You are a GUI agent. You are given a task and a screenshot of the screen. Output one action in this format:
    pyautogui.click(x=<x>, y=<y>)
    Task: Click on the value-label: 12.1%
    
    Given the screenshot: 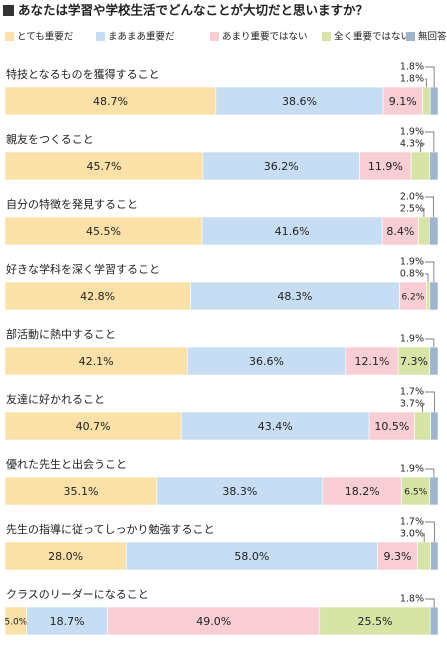 What is the action you would take?
    pyautogui.click(x=371, y=361)
    